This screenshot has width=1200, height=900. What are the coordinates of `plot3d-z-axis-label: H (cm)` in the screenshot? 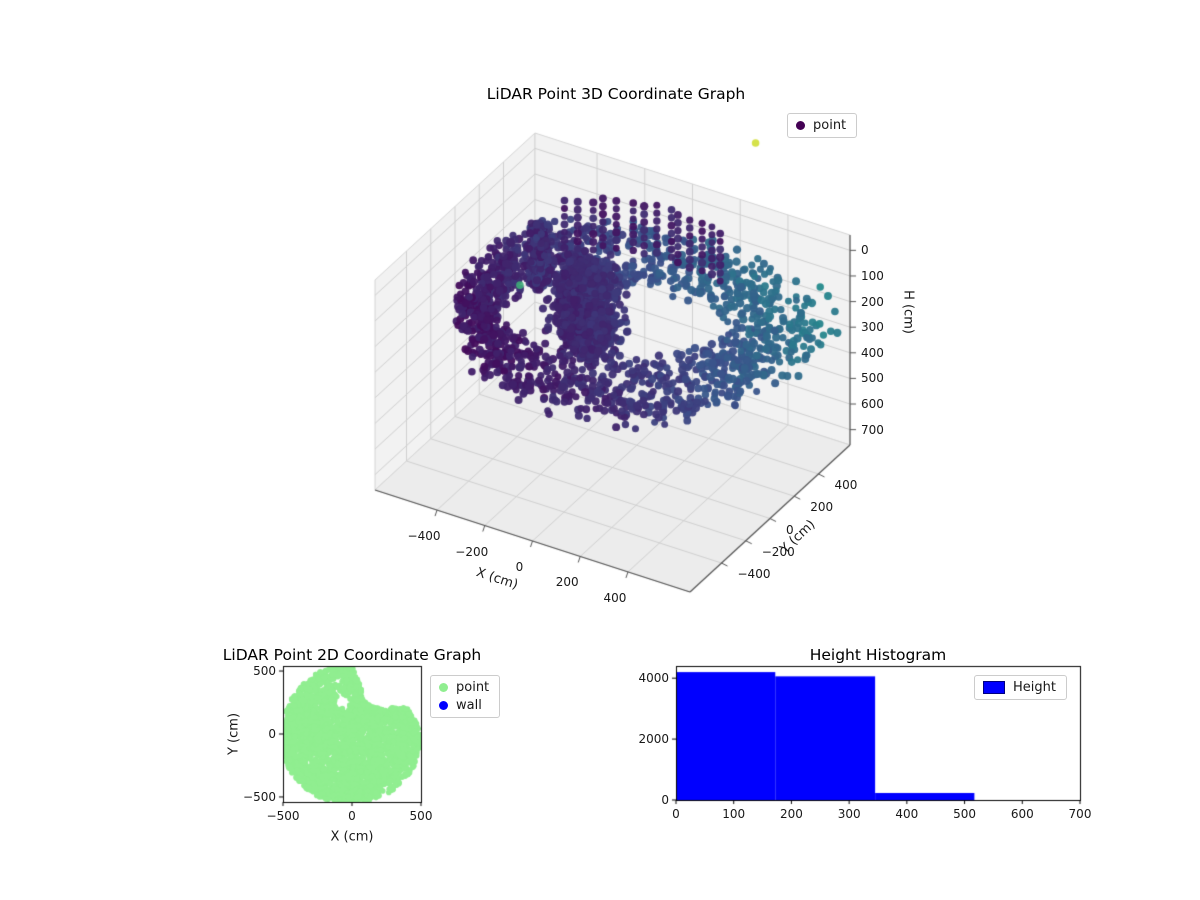 It's located at (908, 312).